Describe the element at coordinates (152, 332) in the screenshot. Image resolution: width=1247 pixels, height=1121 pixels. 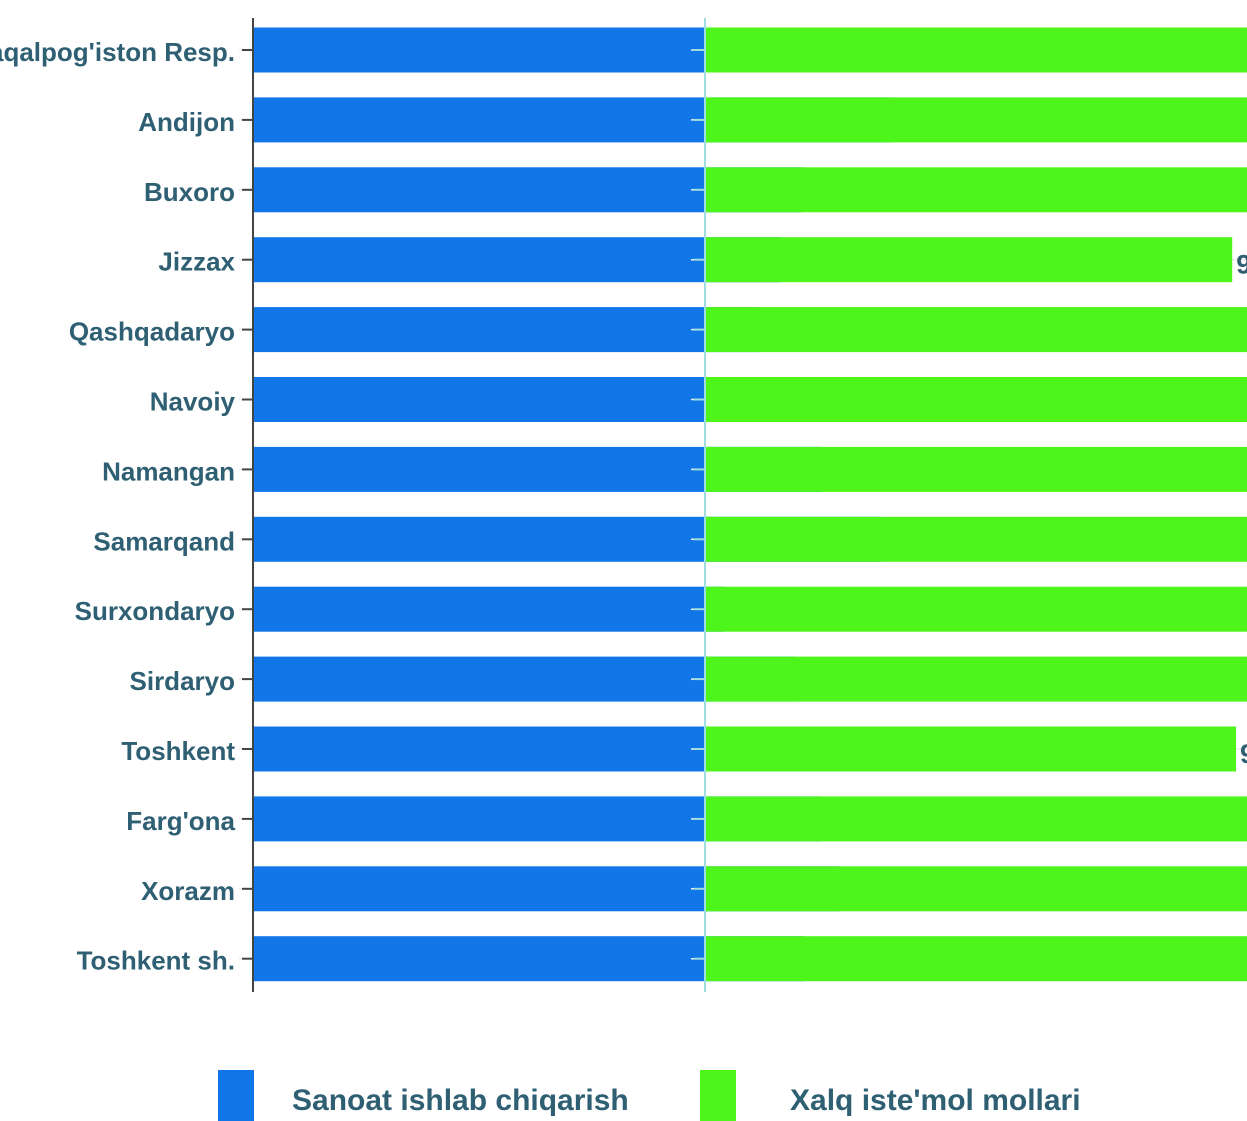
I see `category-label: Qashqadaryo` at that location.